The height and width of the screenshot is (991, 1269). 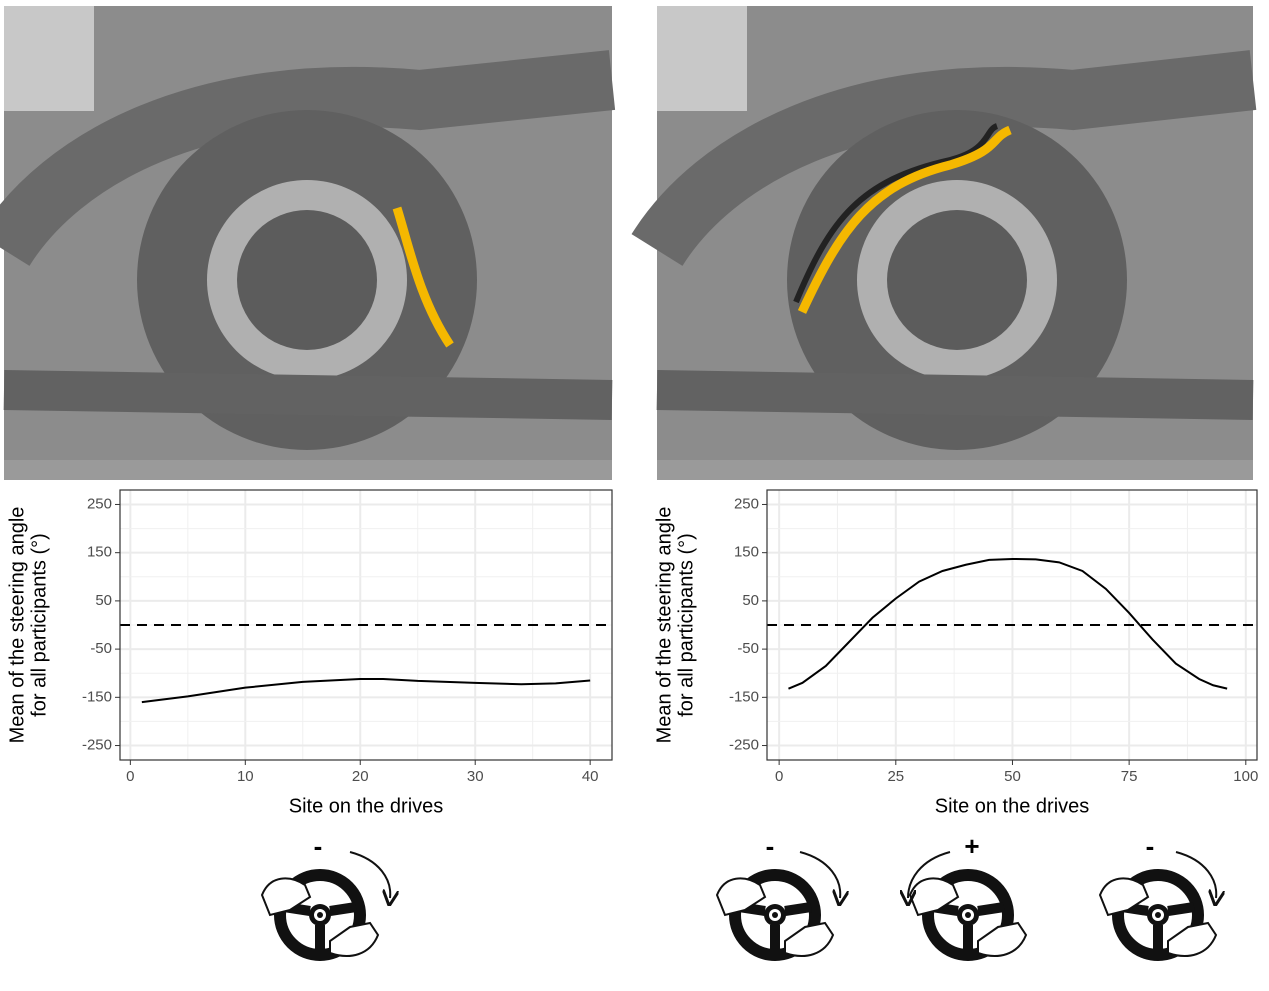 What do you see at coordinates (1245, 776) in the screenshot?
I see `x-tick-label: 100` at bounding box center [1245, 776].